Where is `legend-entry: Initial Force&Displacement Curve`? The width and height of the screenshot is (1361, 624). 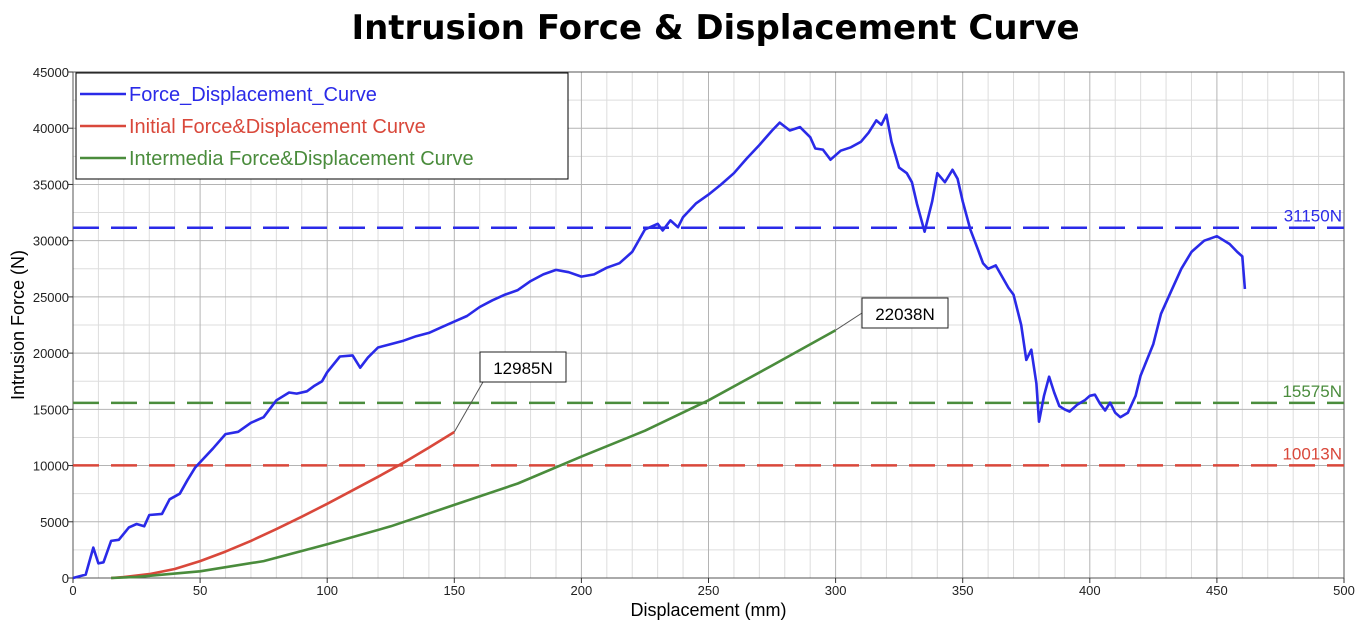
legend-entry: Initial Force&Displacement Curve is located at coordinates (277, 127).